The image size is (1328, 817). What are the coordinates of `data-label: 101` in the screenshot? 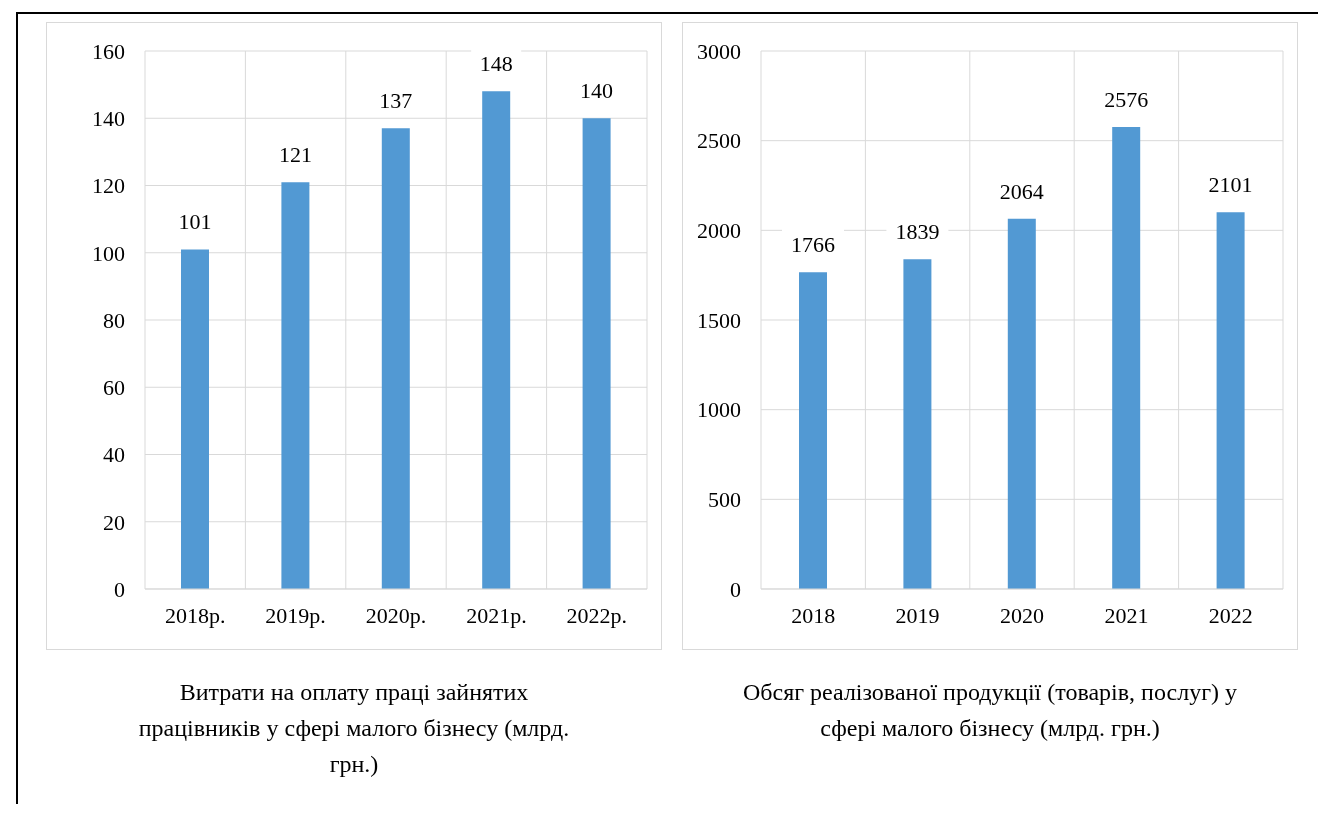 It's located at (195, 222).